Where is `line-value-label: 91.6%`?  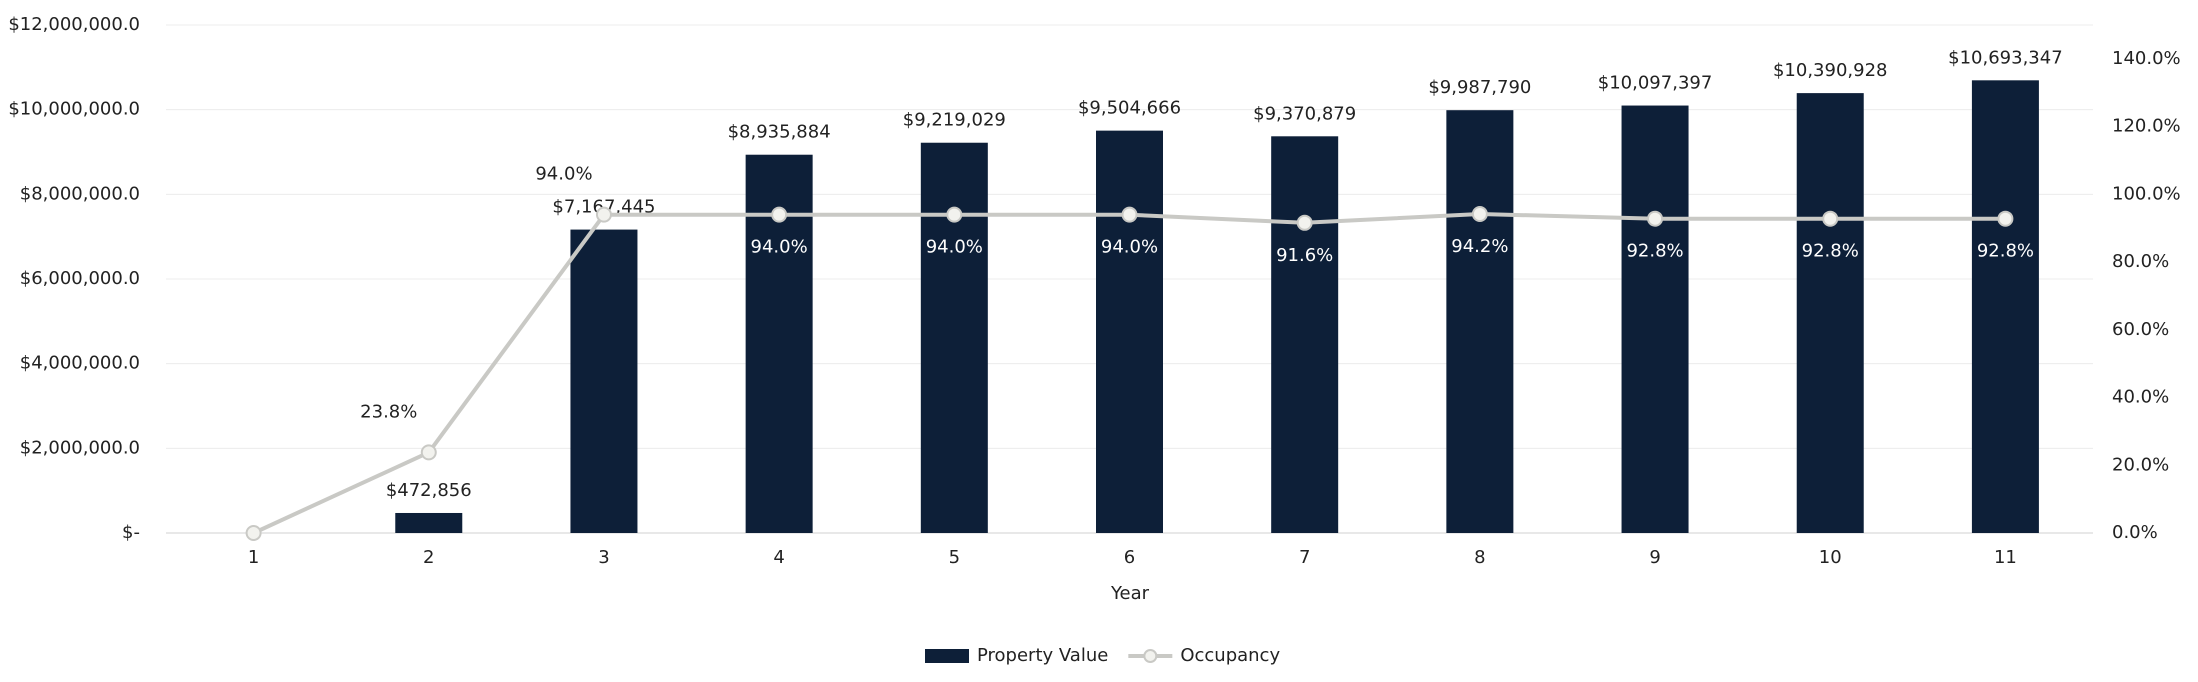
line-value-label: 91.6% is located at coordinates (1304, 255).